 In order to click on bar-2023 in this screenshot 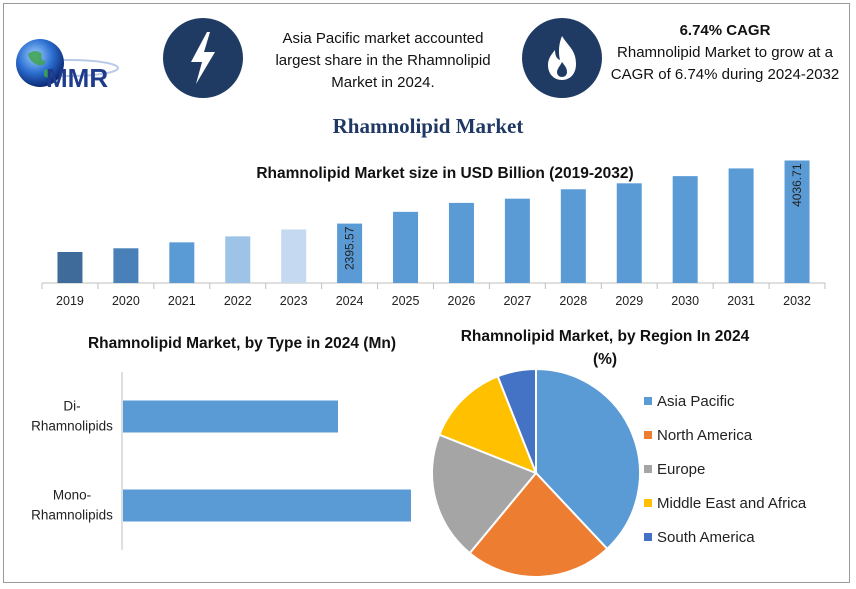, I will do `click(294, 256)`.